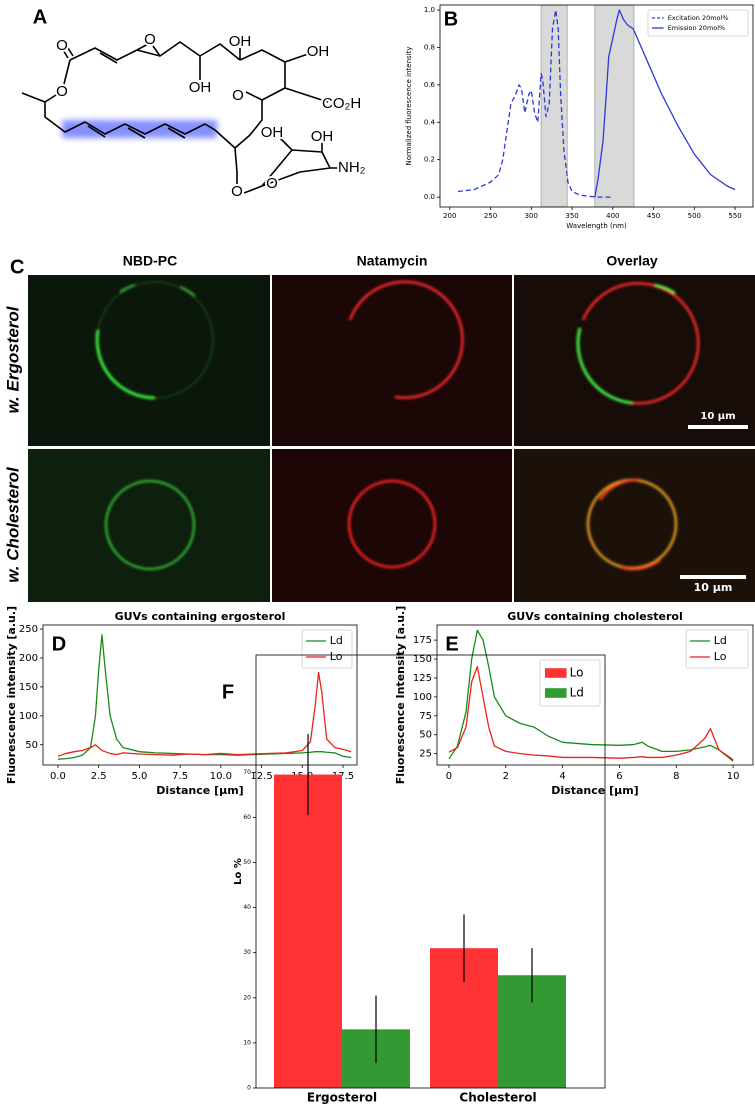  I want to click on vesicle, so click(150, 525).